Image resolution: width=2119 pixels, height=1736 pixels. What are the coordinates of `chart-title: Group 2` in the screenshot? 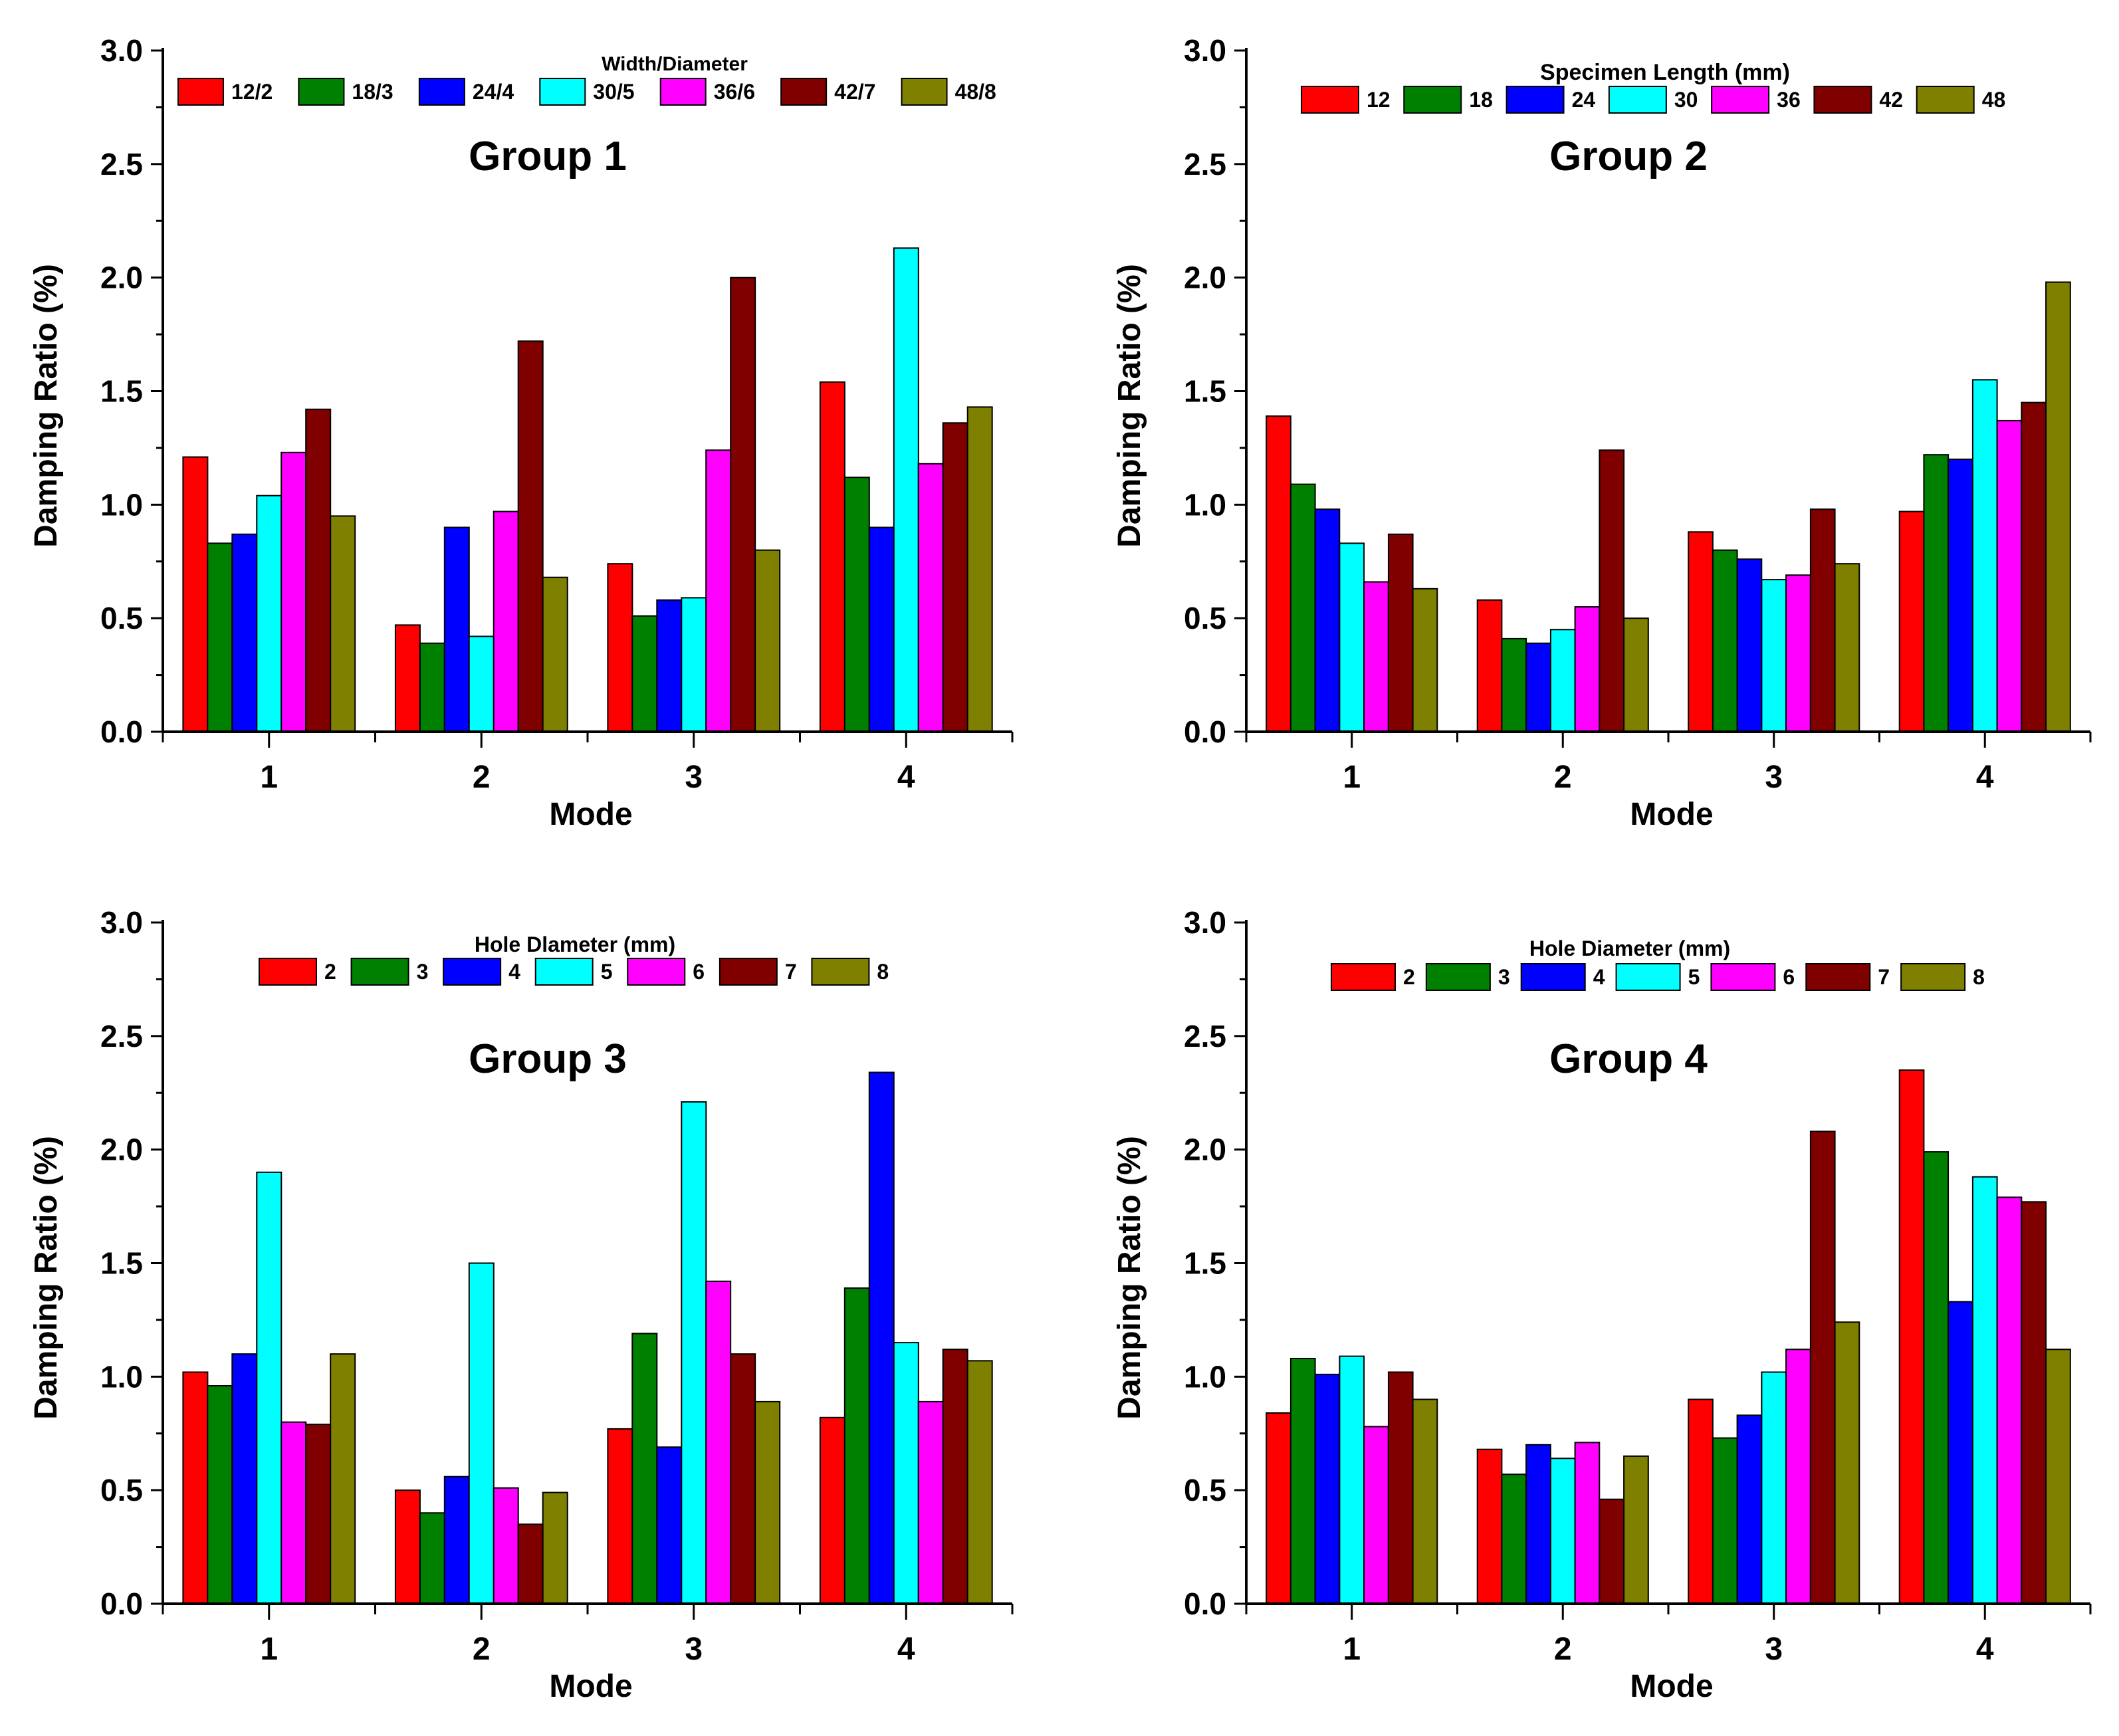 It's located at (1628, 156).